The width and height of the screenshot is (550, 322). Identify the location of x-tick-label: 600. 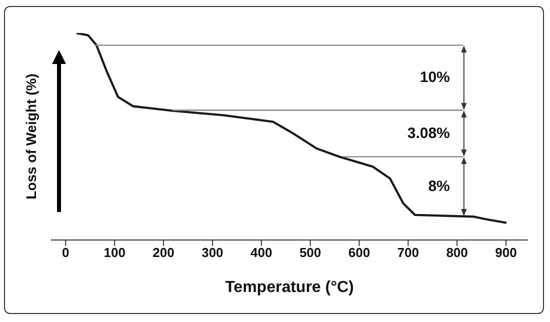
(359, 252).